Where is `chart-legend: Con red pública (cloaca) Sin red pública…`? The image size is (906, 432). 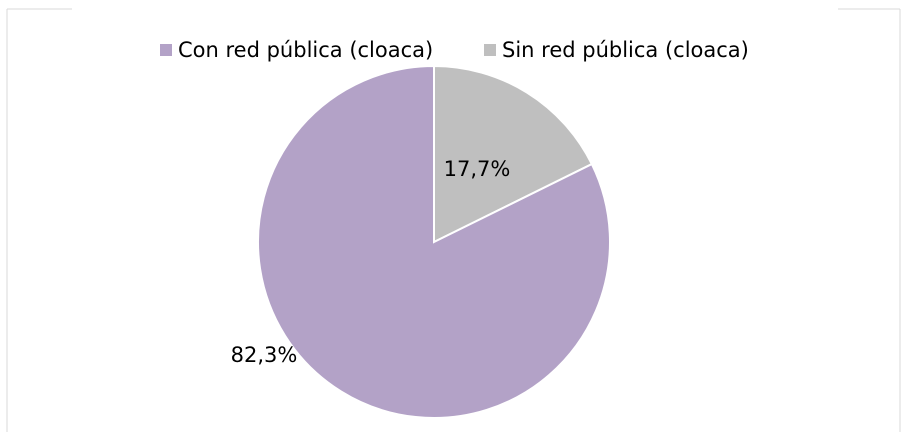
chart-legend: Con red pública (cloaca) Sin red pública… is located at coordinates (453, 50).